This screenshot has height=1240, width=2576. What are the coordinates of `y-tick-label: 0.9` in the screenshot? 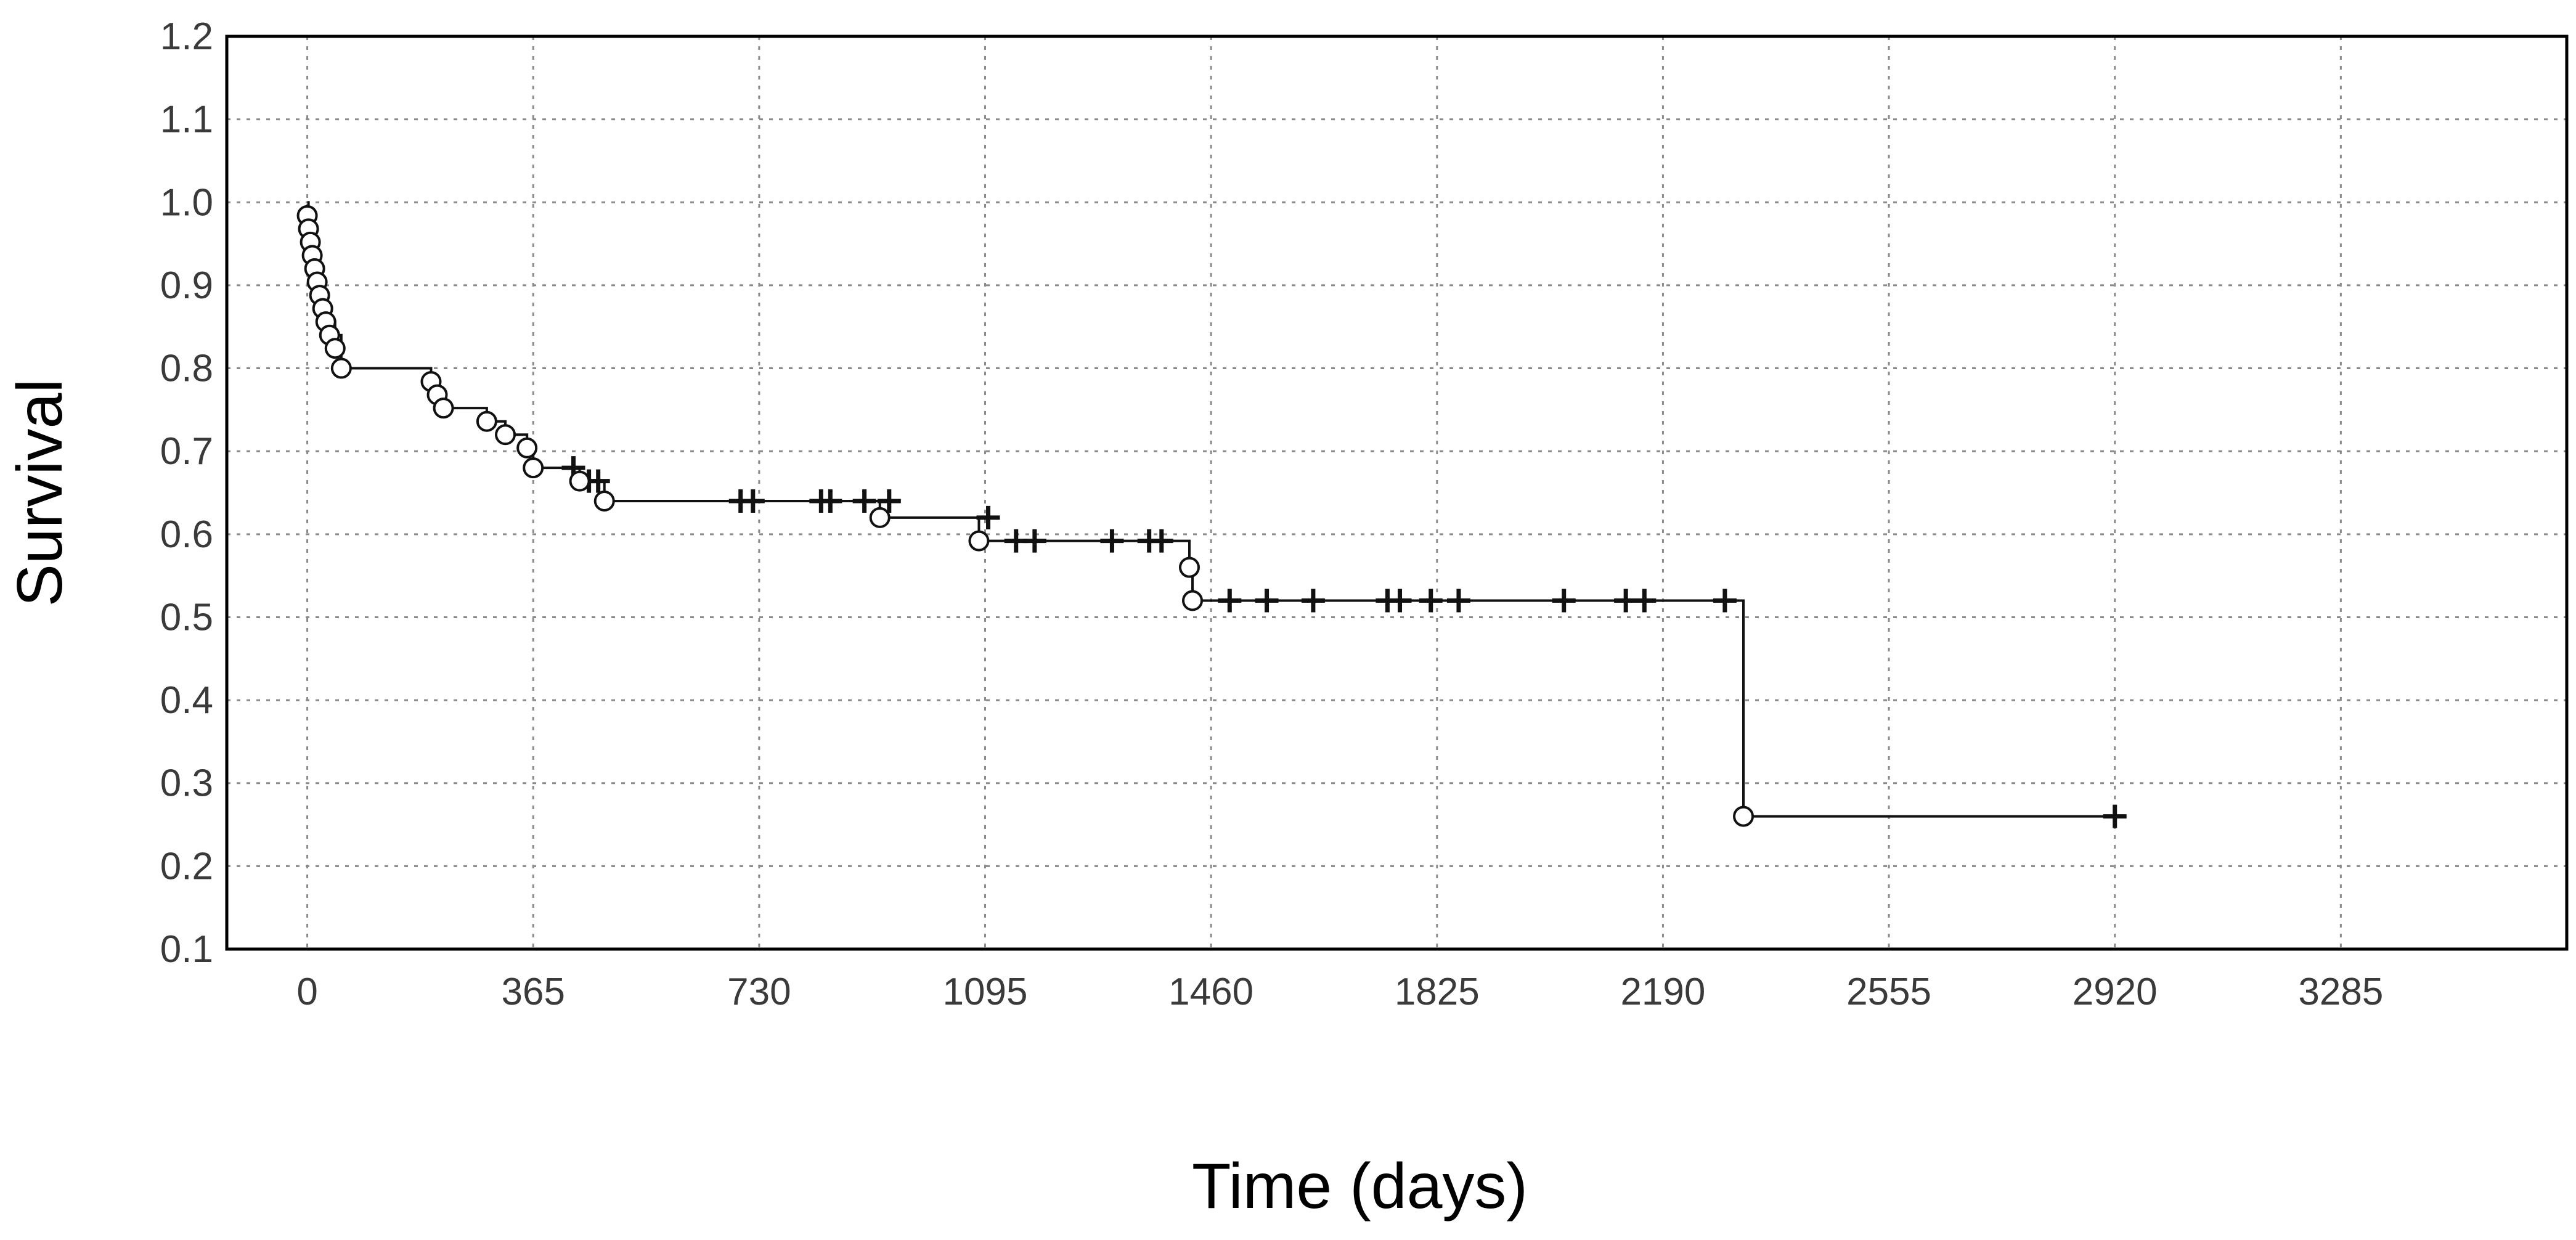 It's located at (186, 285).